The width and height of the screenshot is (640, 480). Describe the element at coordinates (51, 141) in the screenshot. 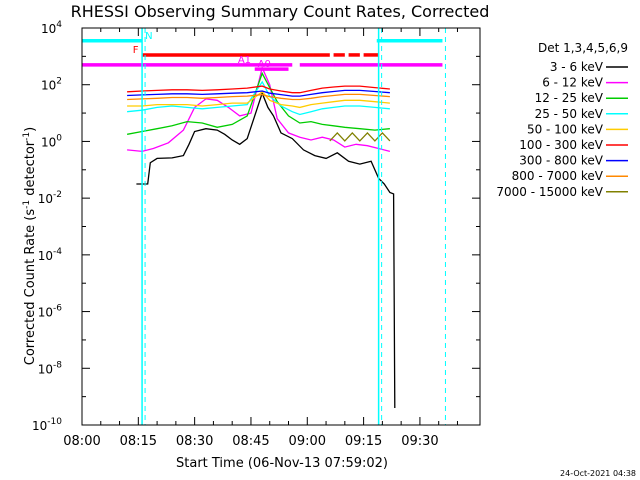

I see `y-tick-label: 10⁰` at that location.